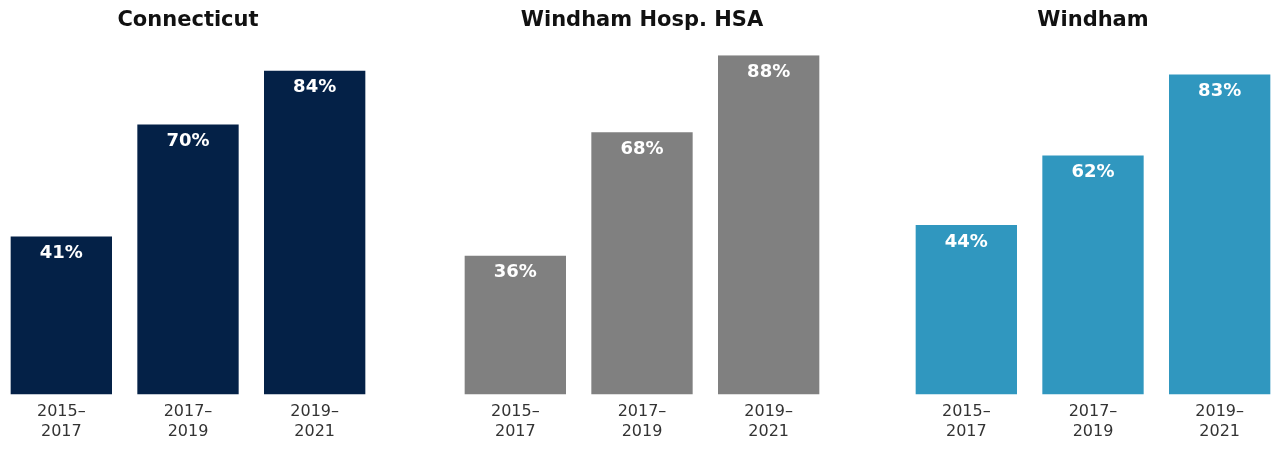  What do you see at coordinates (515, 271) in the screenshot?
I see `data-label: 36%` at bounding box center [515, 271].